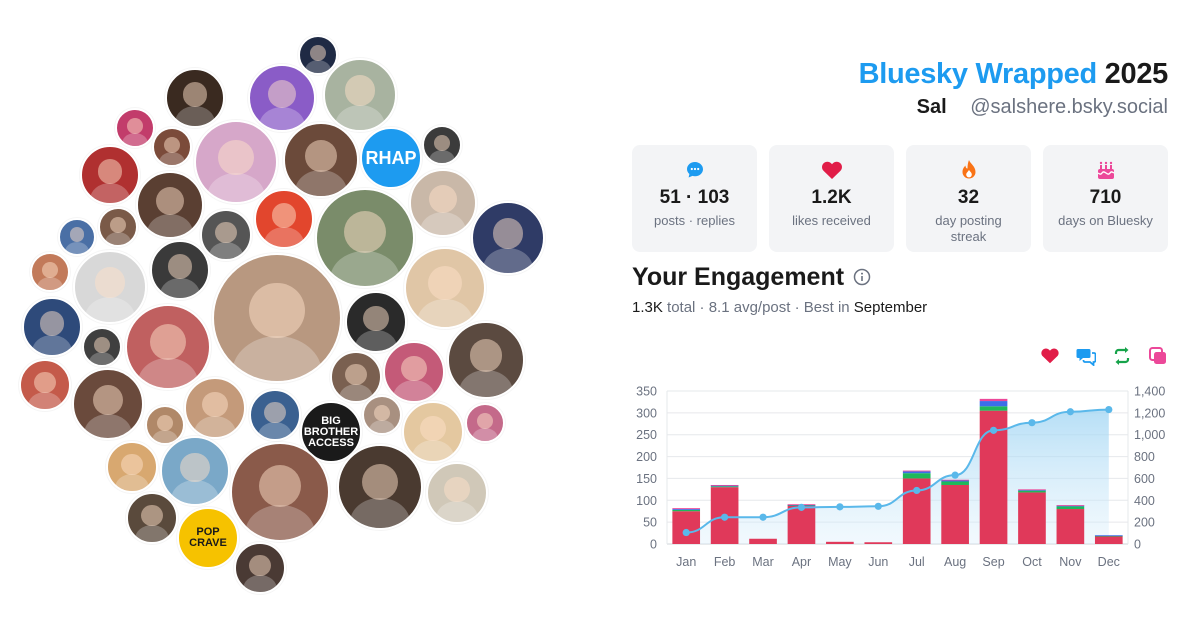 This screenshot has width=1200, height=630. I want to click on flame-icon, so click(968, 170).